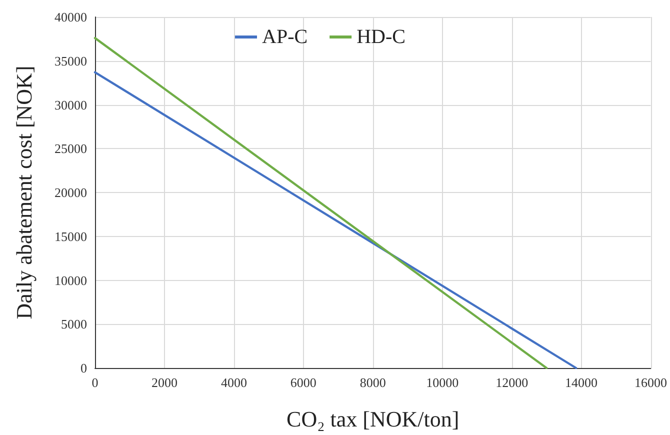  I want to click on y-tick-label: 40000, so click(70, 17).